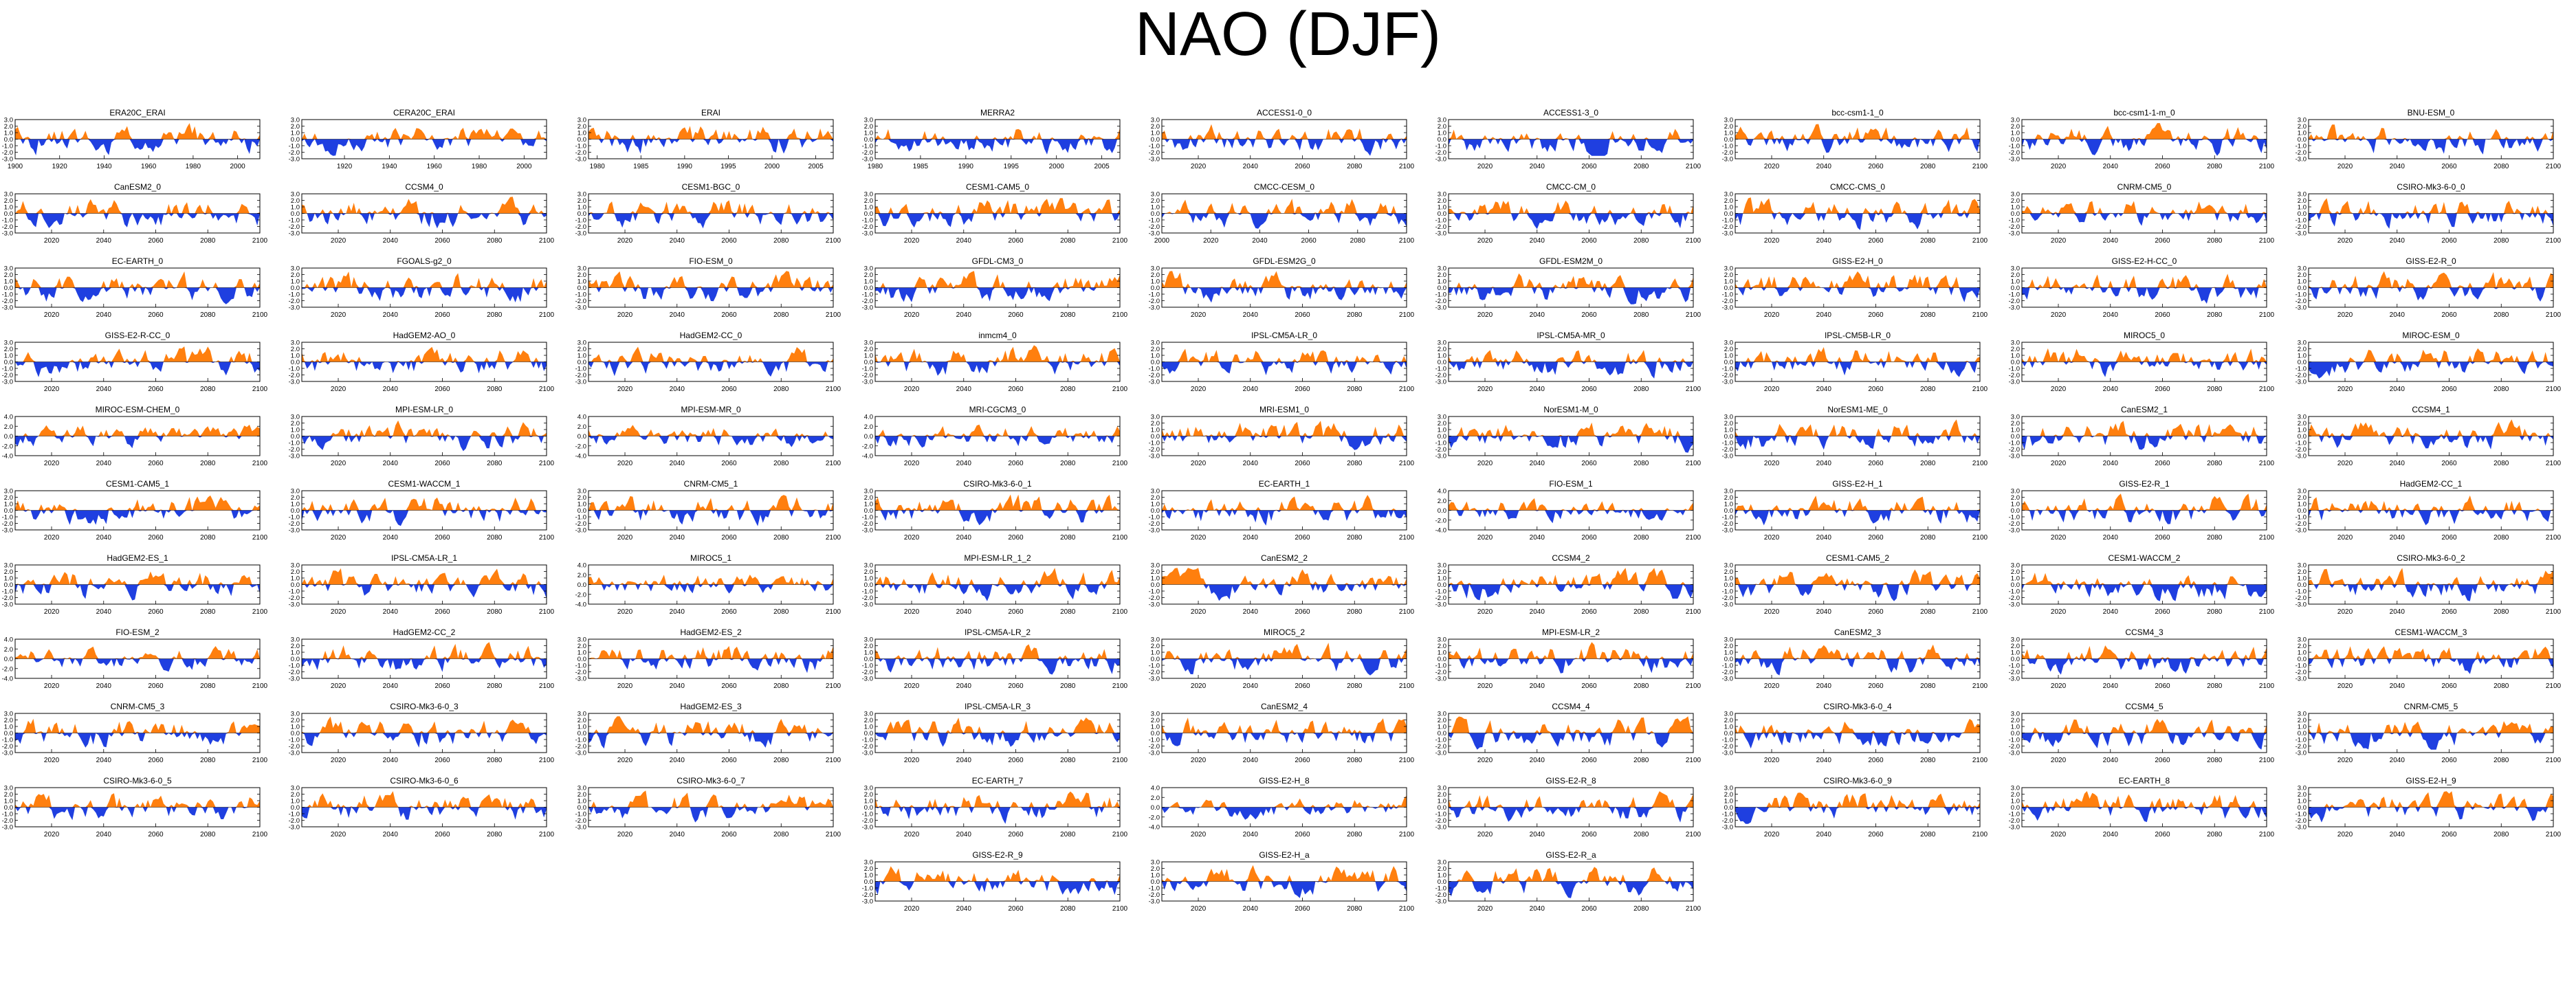 Image resolution: width=2576 pixels, height=989 pixels. Describe the element at coordinates (997, 855) in the screenshot. I see `panel-title: GISS-E2-R_9` at that location.